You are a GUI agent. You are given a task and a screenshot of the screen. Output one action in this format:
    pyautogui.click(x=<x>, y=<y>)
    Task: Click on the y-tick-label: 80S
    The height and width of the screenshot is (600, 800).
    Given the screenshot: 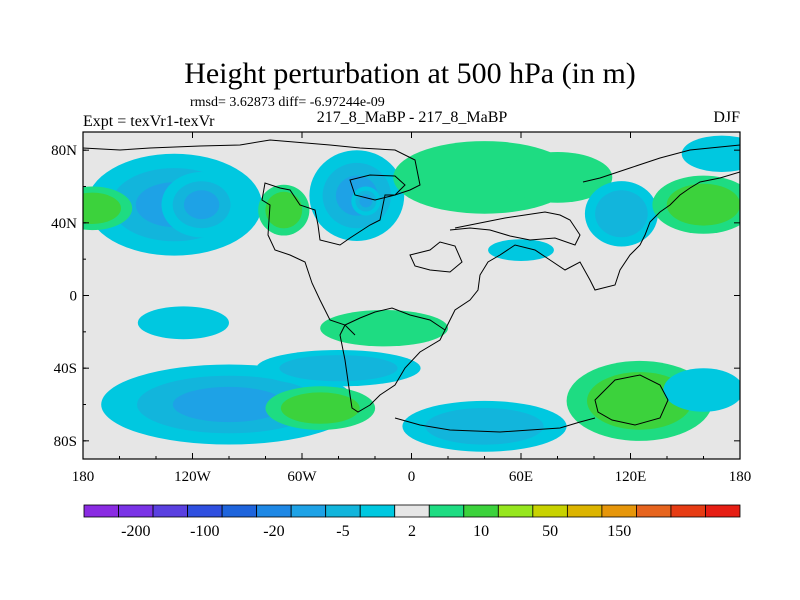 What is the action you would take?
    pyautogui.click(x=65, y=442)
    